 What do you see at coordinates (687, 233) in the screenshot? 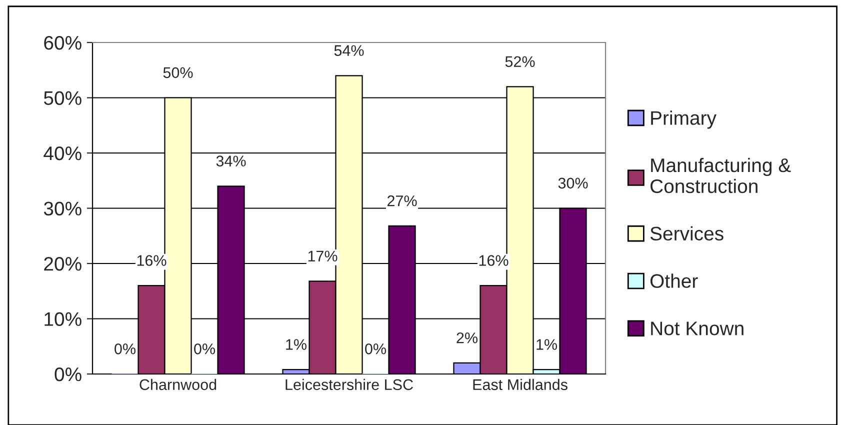
I see `legend-label: Services` at bounding box center [687, 233].